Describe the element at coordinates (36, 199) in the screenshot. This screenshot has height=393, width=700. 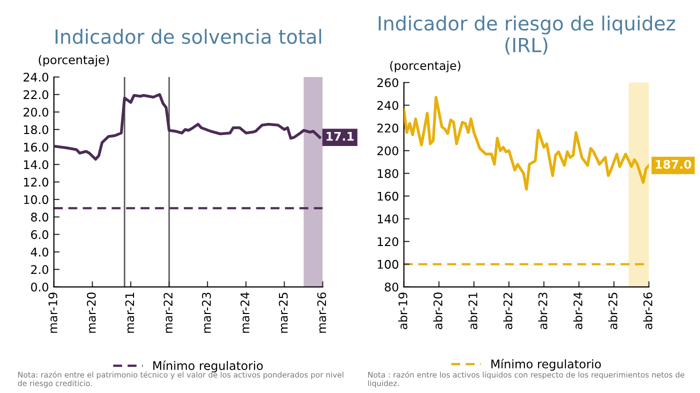
I see `y-tick-label: 10.0` at that location.